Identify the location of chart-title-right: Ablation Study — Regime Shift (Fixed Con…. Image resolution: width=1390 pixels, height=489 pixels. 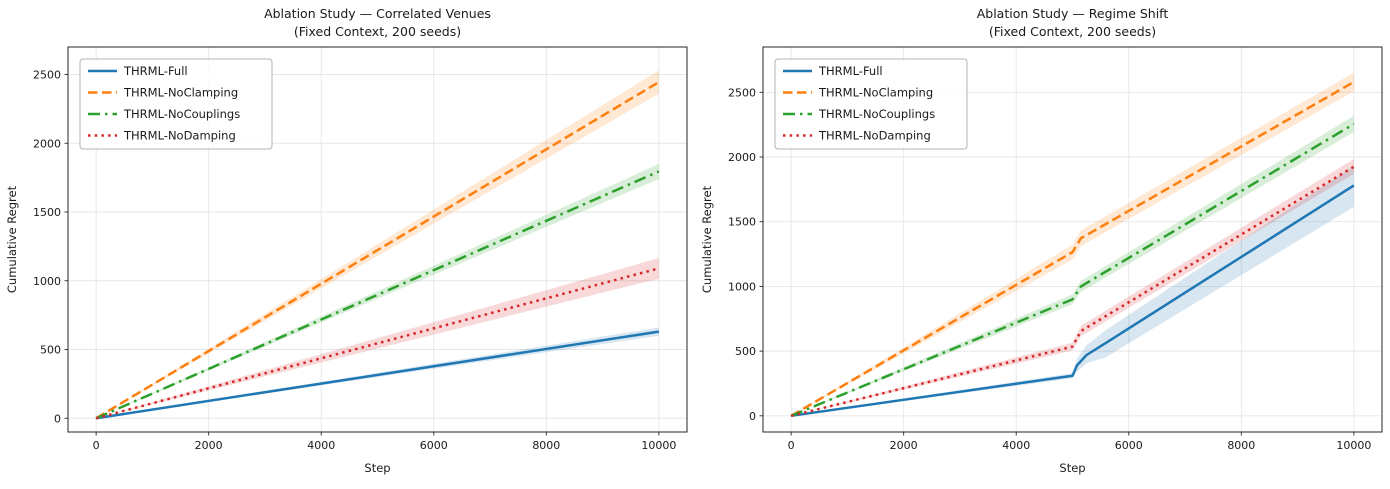
(1072, 23).